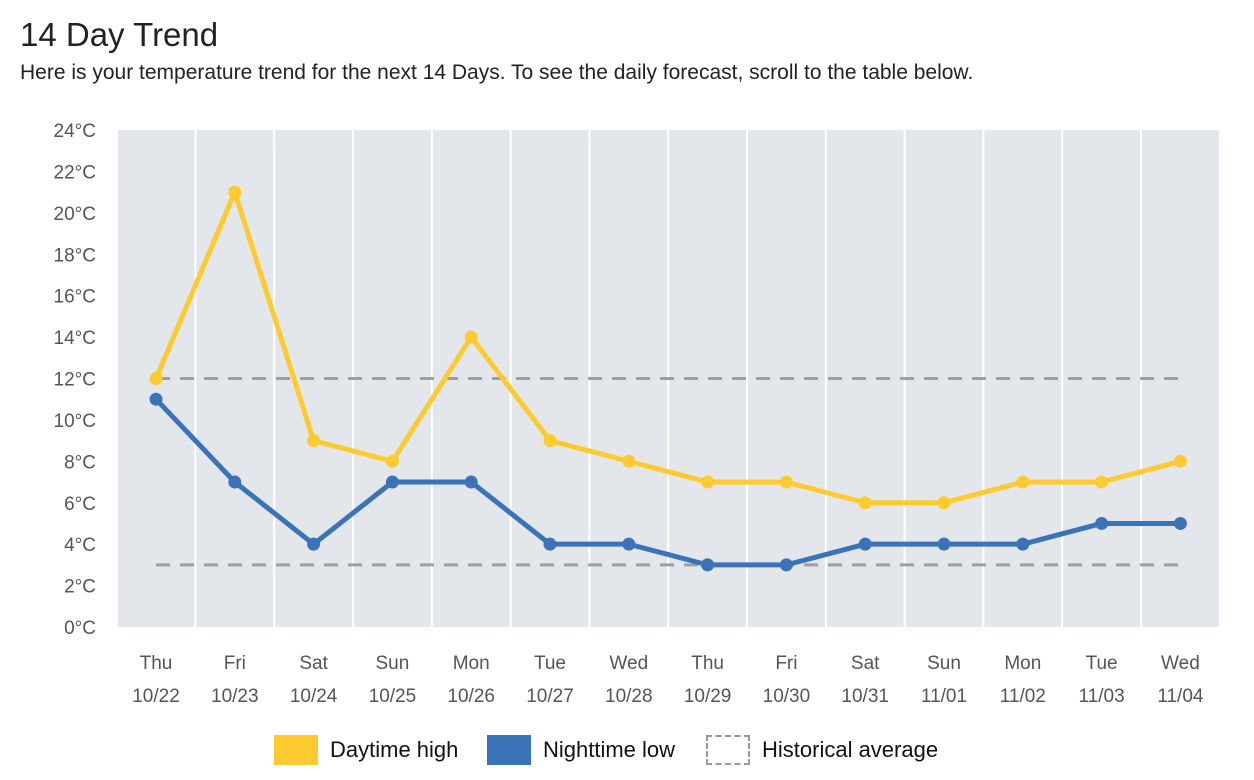  What do you see at coordinates (865, 696) in the screenshot?
I see `x-tick-date-label: 10/31` at bounding box center [865, 696].